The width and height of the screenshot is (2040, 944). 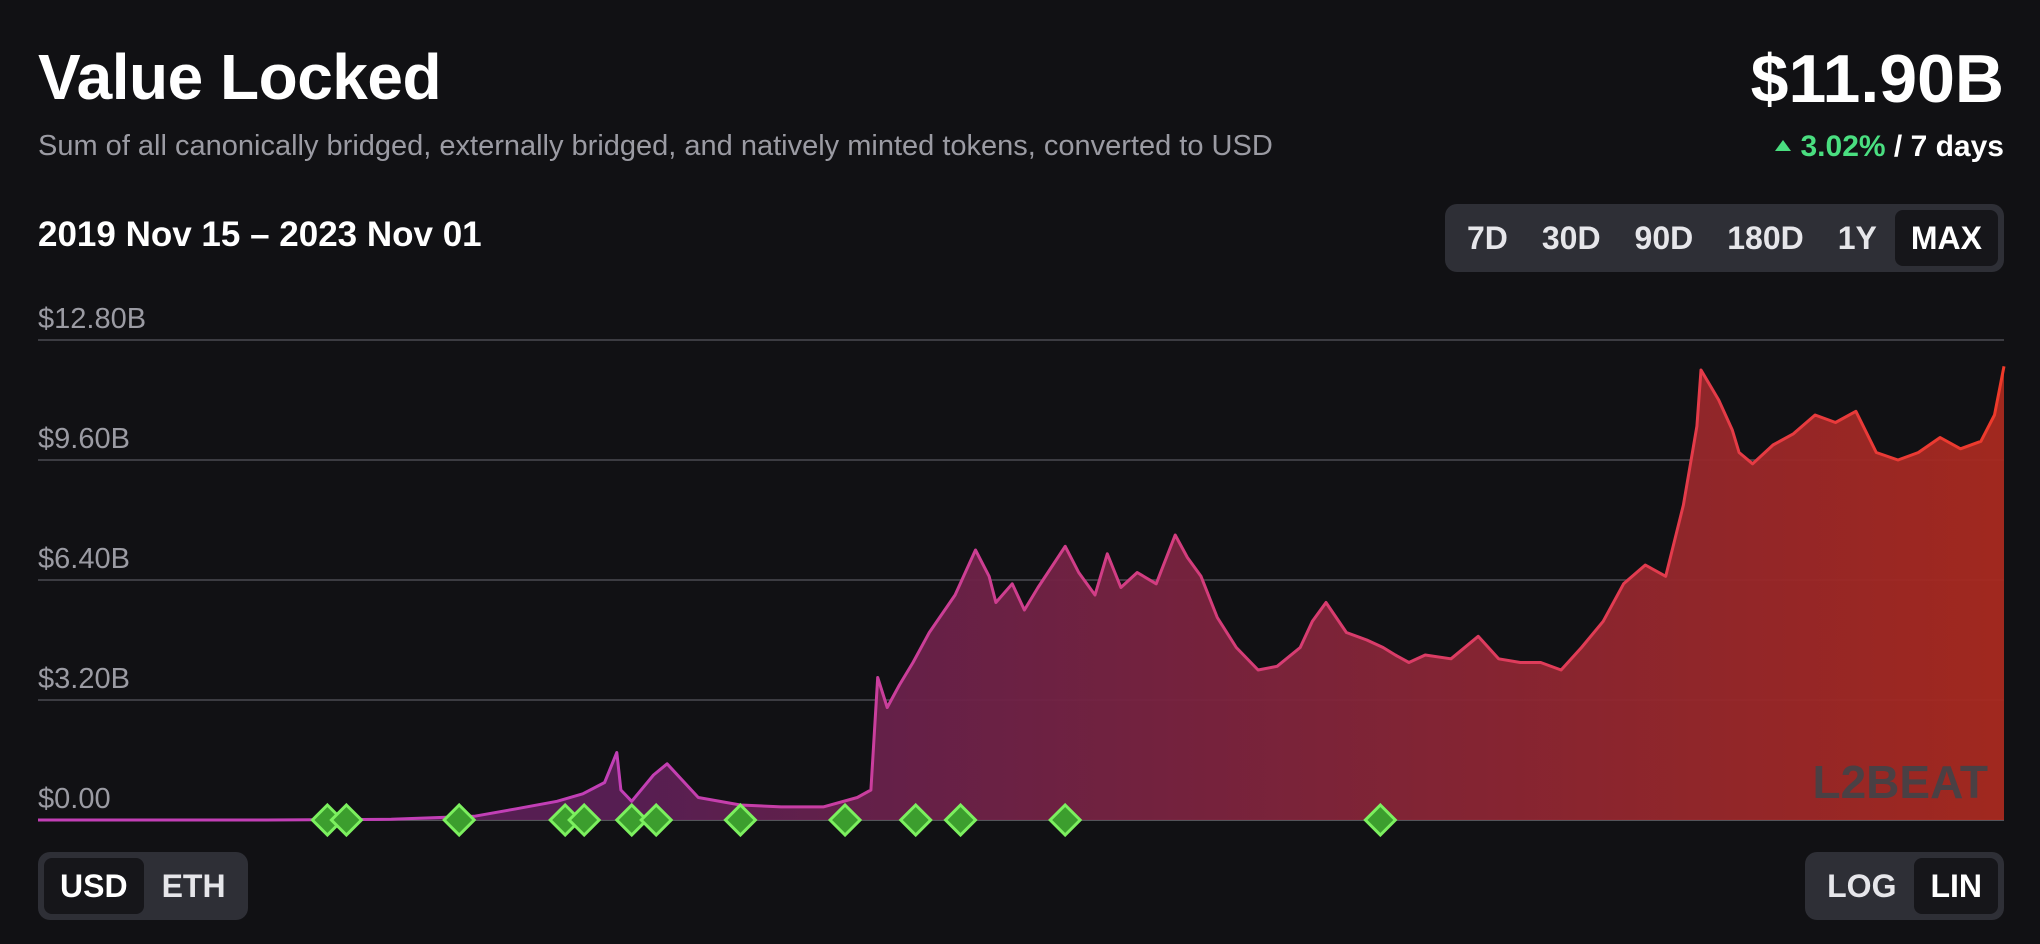 What do you see at coordinates (1664, 238) in the screenshot?
I see `timeframe-90d: 90D` at bounding box center [1664, 238].